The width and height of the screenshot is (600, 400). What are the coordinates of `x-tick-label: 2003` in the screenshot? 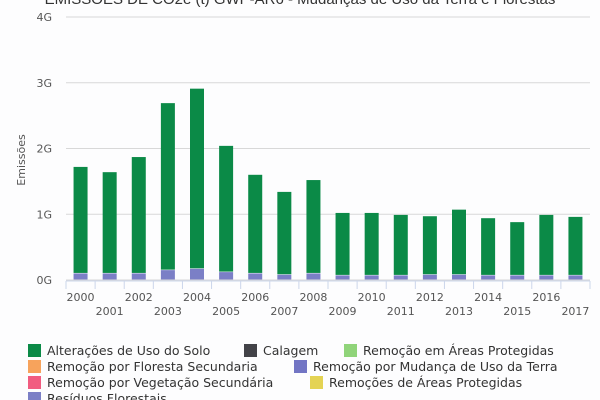 It's located at (168, 311).